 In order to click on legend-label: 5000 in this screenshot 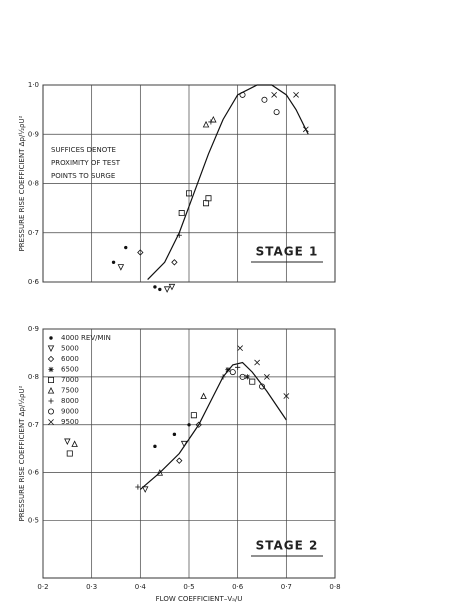, I will do `click(70, 349)`.